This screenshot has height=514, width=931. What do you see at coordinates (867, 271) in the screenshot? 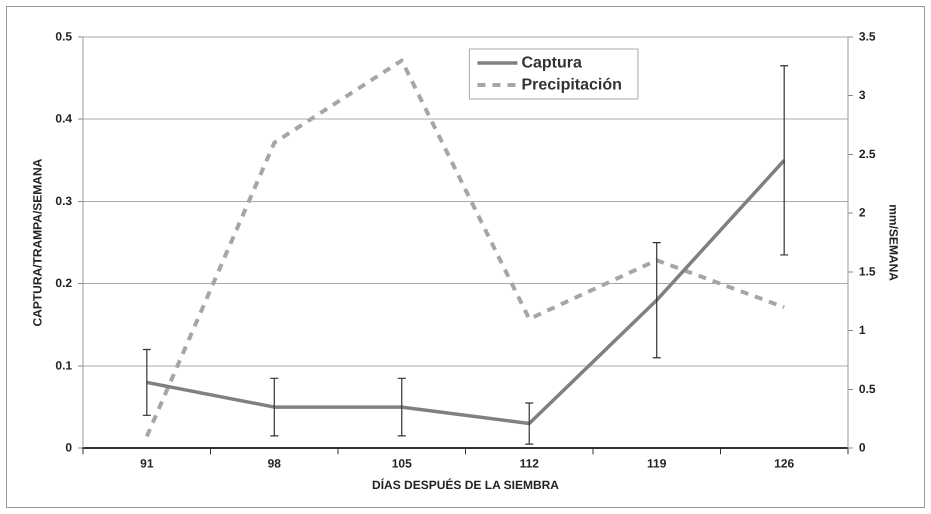
I see `y2-tick-label: 1.5` at bounding box center [867, 271].